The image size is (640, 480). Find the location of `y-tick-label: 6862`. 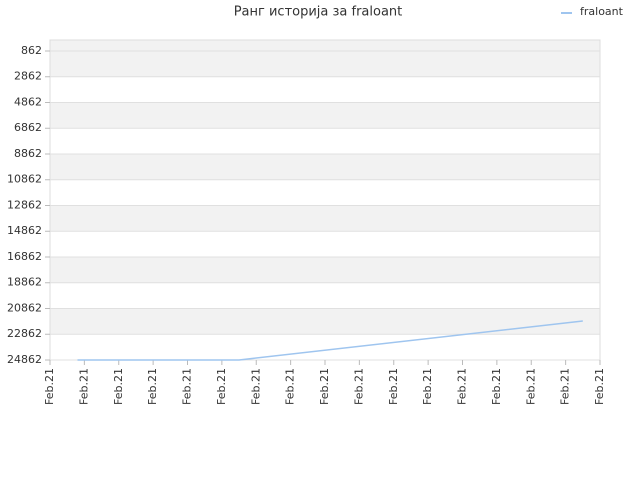

y-tick-label: 6862 is located at coordinates (28, 127).